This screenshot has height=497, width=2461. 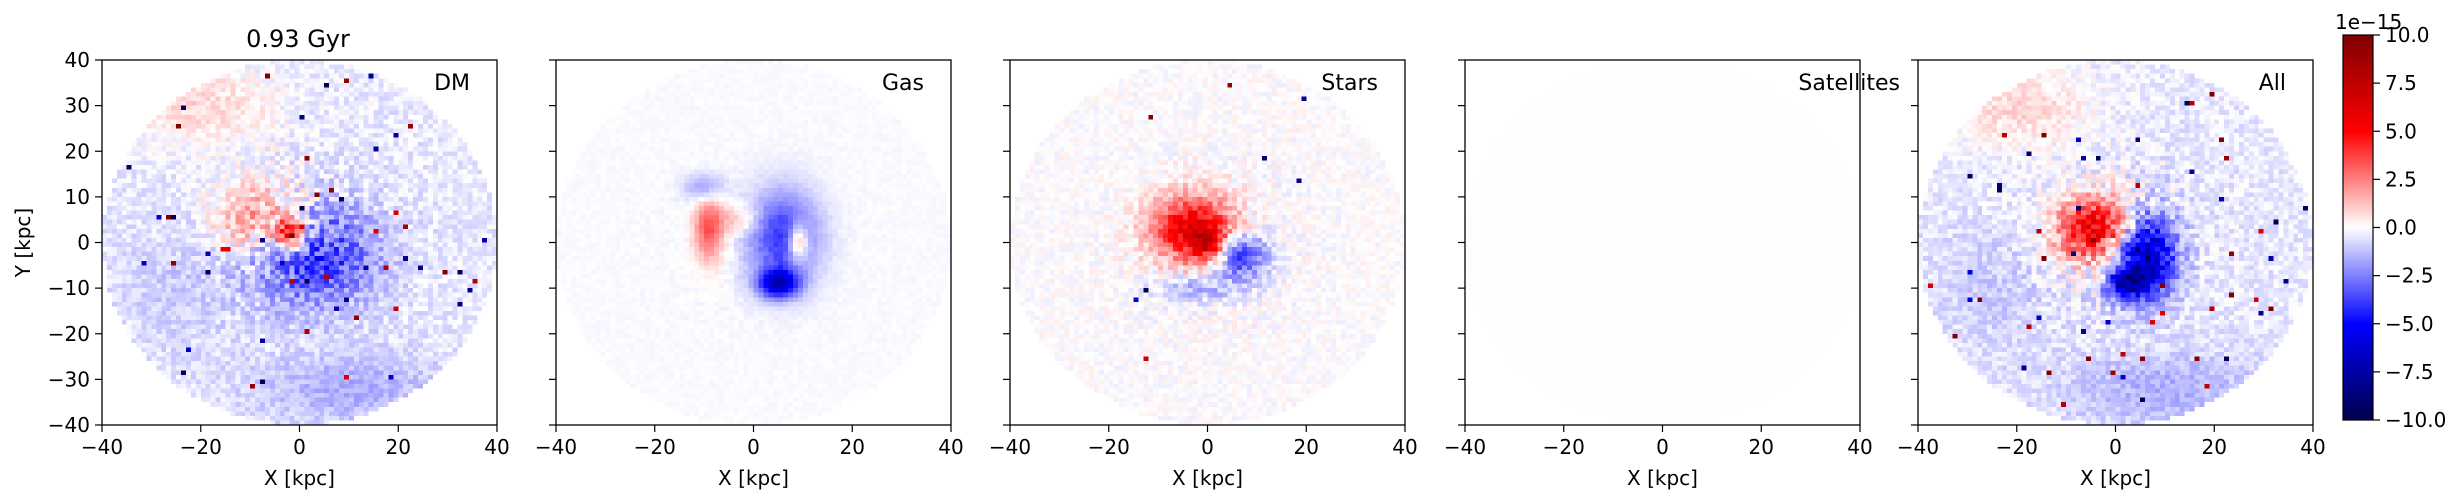 I want to click on panel-label: DM, so click(x=452, y=83).